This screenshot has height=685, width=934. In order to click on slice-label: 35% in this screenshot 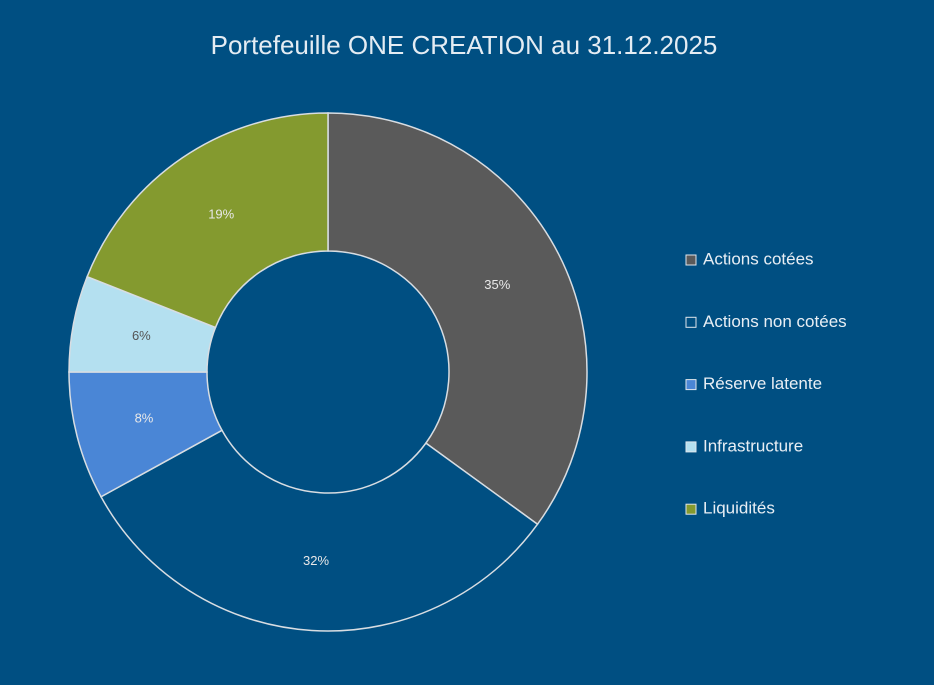, I will do `click(497, 284)`.